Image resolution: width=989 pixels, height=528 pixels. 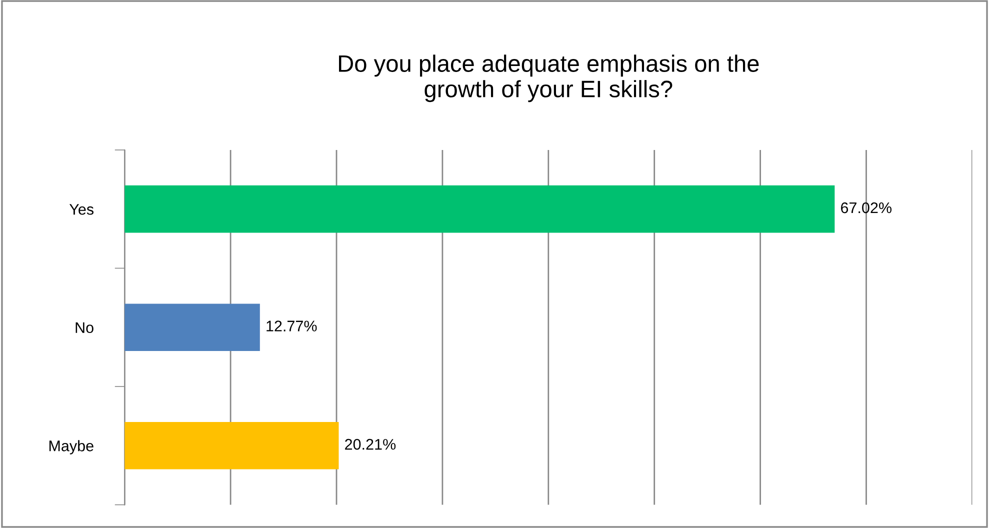 I want to click on chart-title: Do you place adequate emphasis on the growth of your EI skills?, so click(x=549, y=78).